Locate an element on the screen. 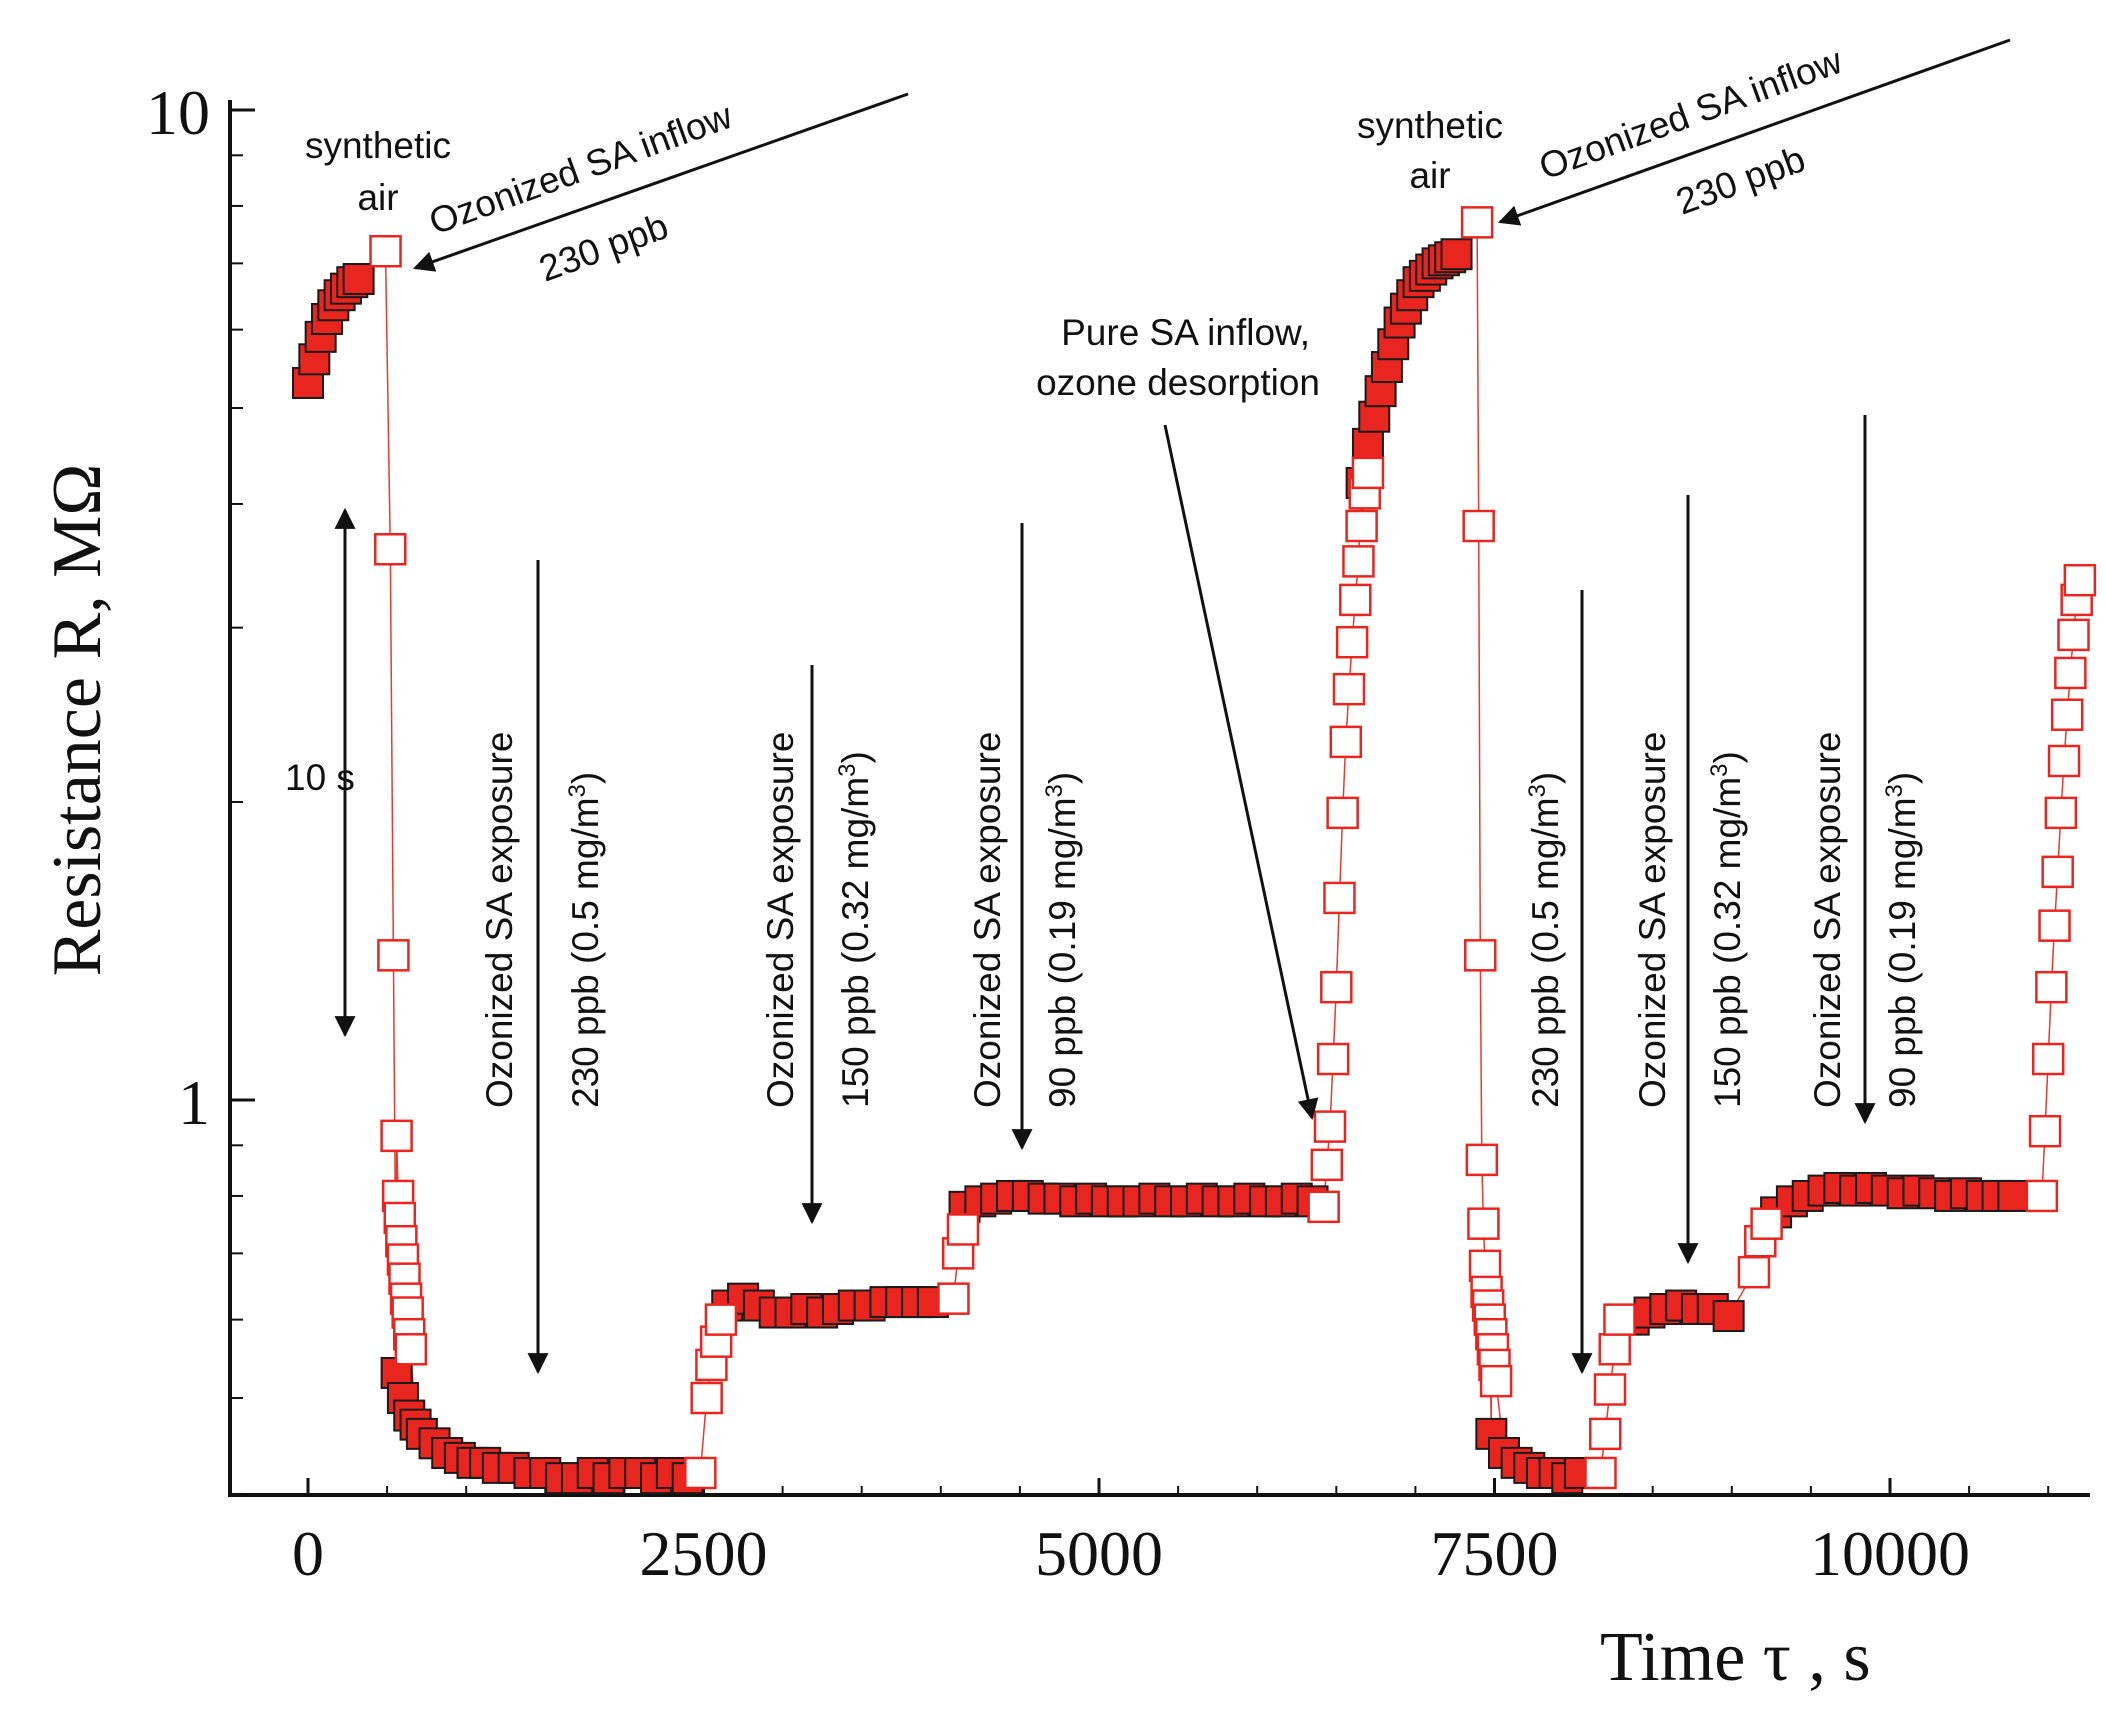 The height and width of the screenshot is (1710, 2106). y-tick-label: 1 is located at coordinates (194, 1102).